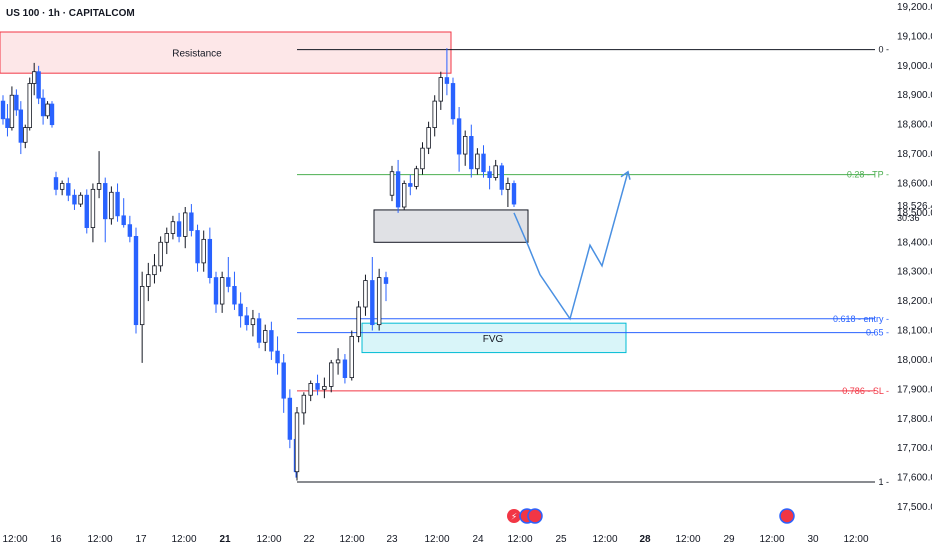 The image size is (932, 550). I want to click on order-block-zone, so click(451, 226).